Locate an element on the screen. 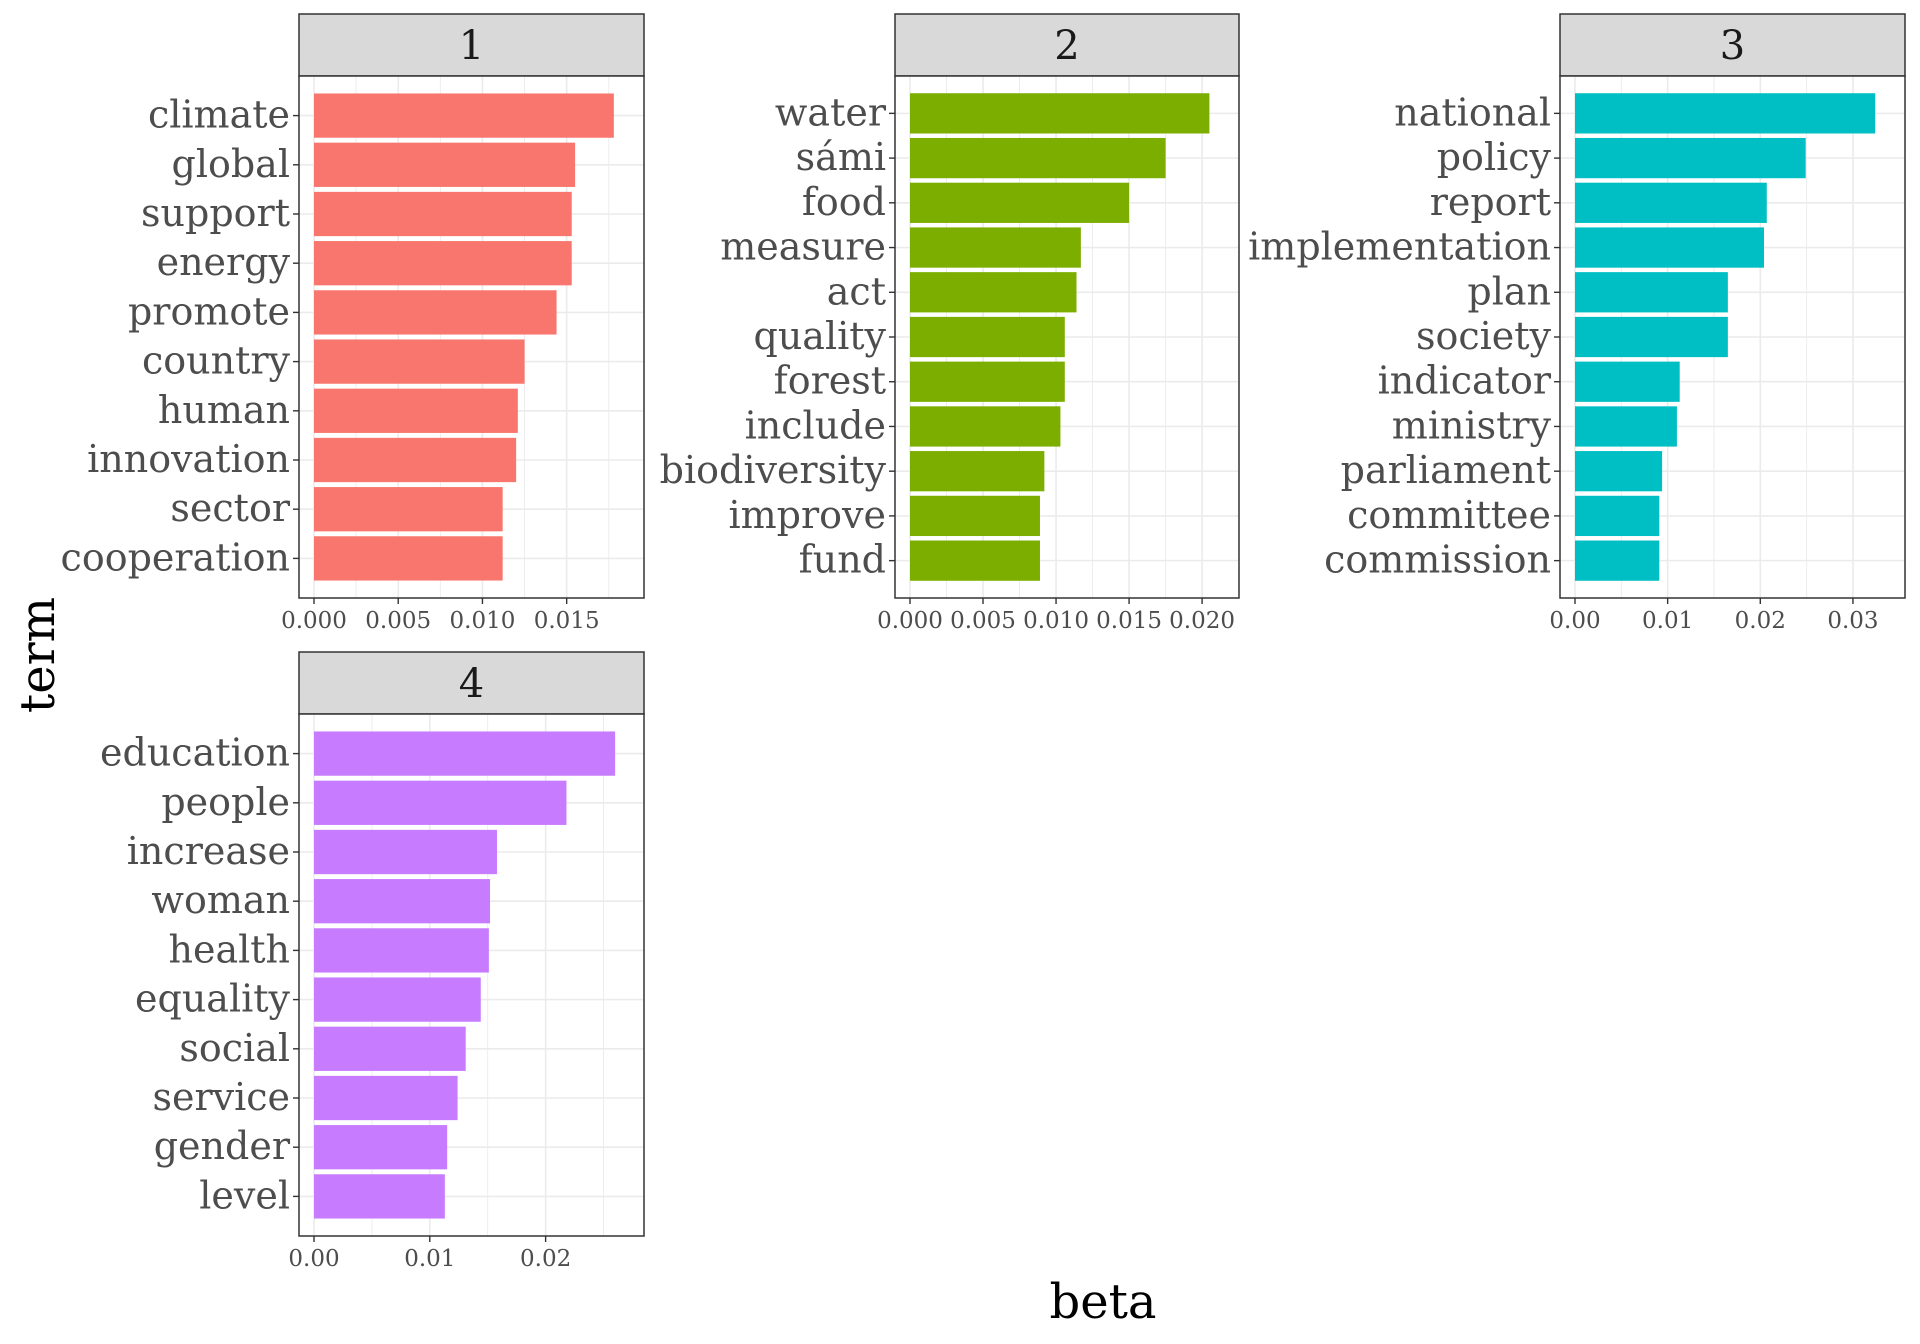 The width and height of the screenshot is (1920, 1344). term-label: policy is located at coordinates (1494, 157).